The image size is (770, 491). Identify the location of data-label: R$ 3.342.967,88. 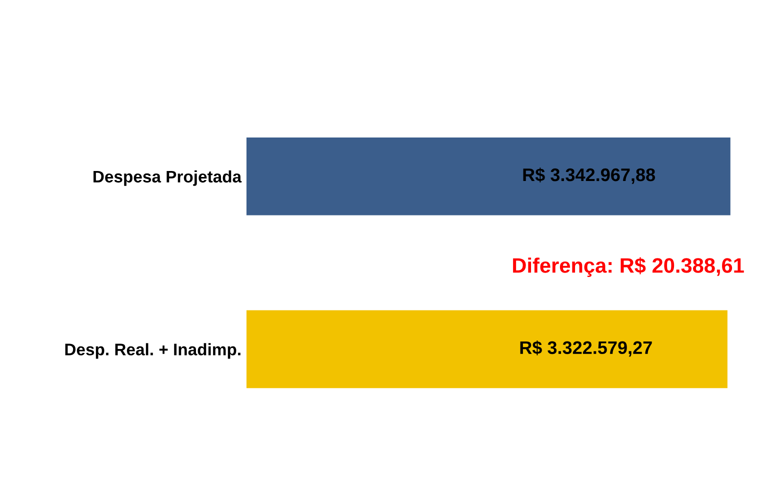
(589, 176).